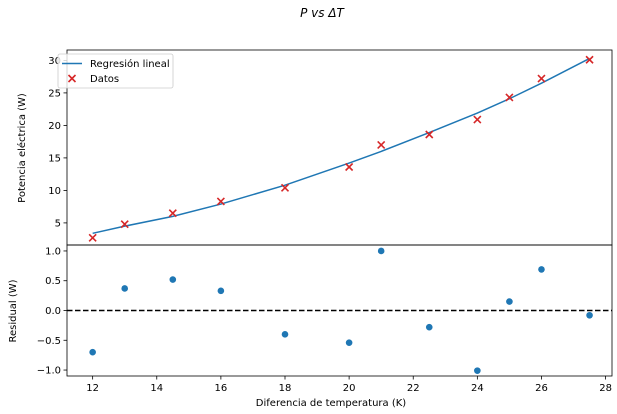 Image resolution: width=617 pixels, height=414 pixels. I want to click on top-y-tick-label: 25, so click(54, 93).